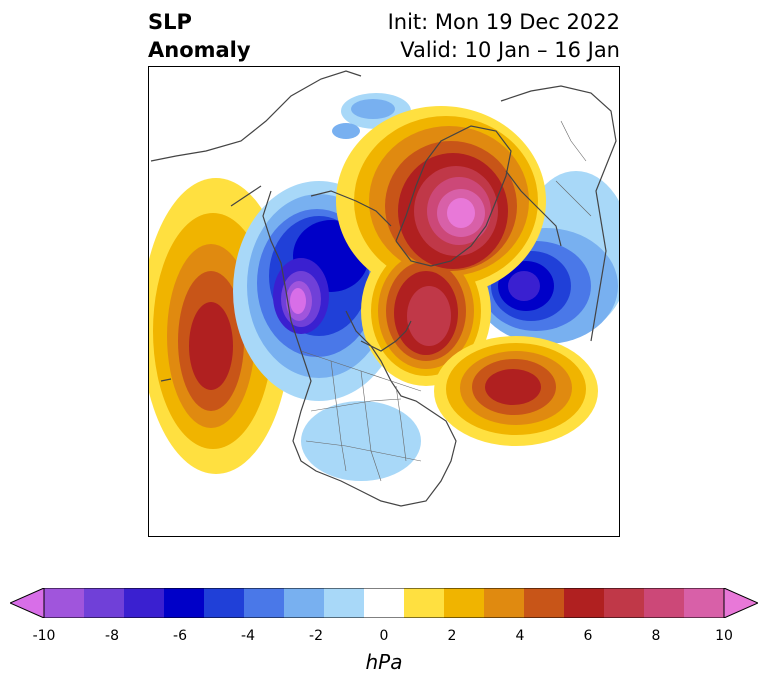 This screenshot has width=768, height=686. What do you see at coordinates (112, 636) in the screenshot?
I see `colorbar-tick-label: -8` at bounding box center [112, 636].